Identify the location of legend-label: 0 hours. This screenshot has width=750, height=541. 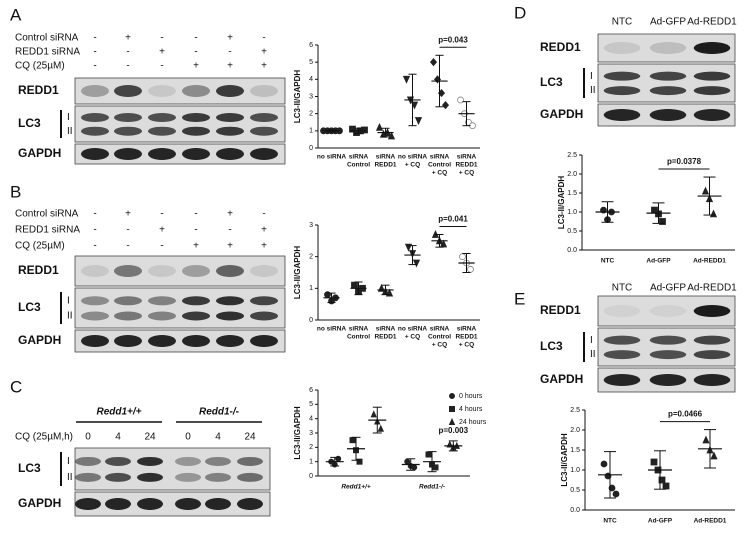
(471, 396).